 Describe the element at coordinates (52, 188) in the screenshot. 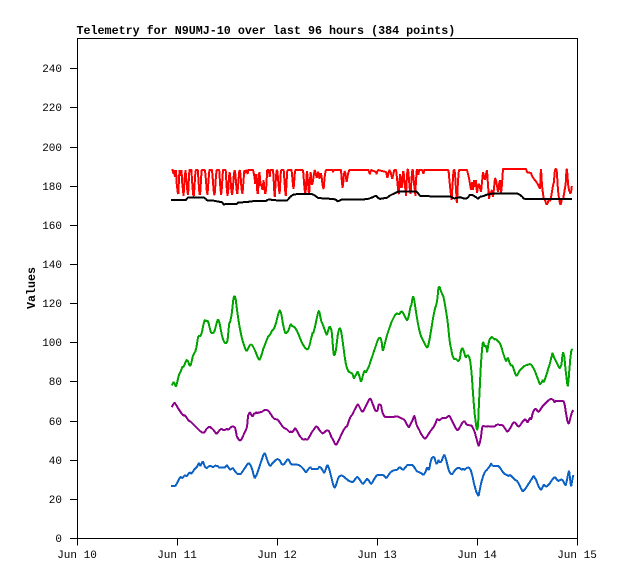

I see `svg-text: 180` at that location.